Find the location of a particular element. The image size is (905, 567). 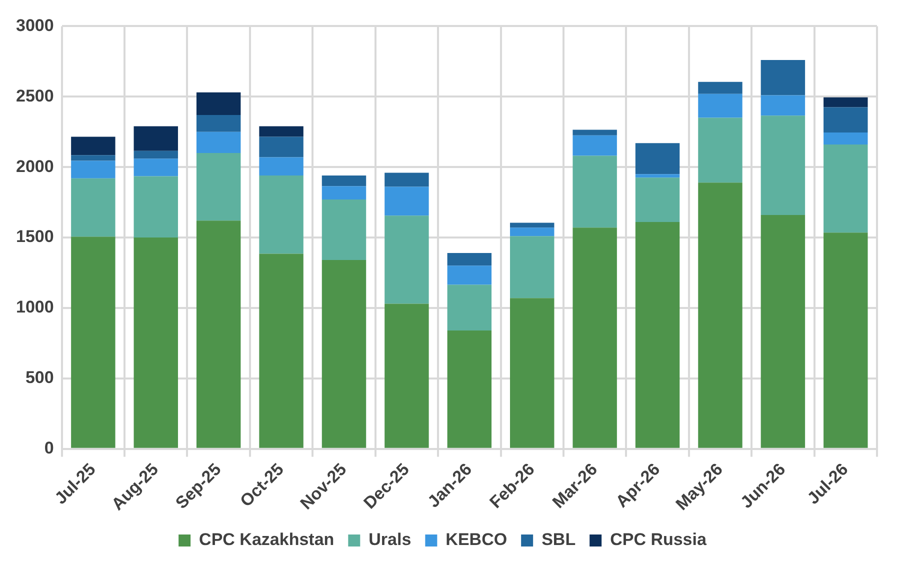

legend-label: Urals is located at coordinates (390, 540).